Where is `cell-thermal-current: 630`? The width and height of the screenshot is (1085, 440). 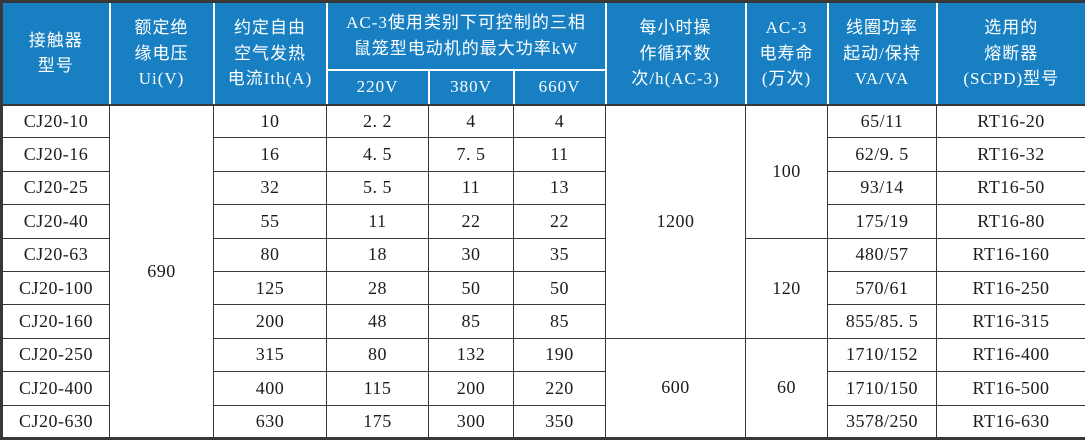 cell-thermal-current: 630 is located at coordinates (270, 422).